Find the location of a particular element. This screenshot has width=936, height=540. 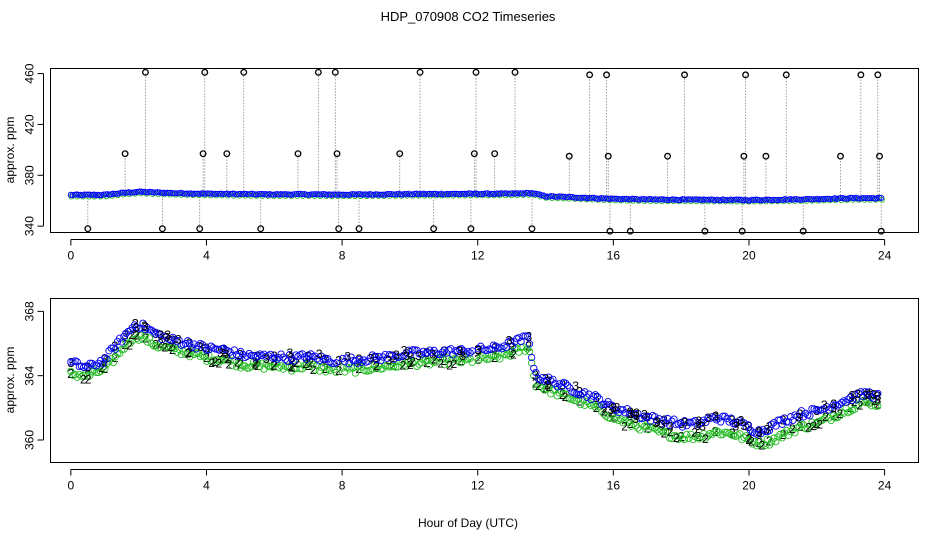

top-y-tick-label: 420 is located at coordinates (29, 124).